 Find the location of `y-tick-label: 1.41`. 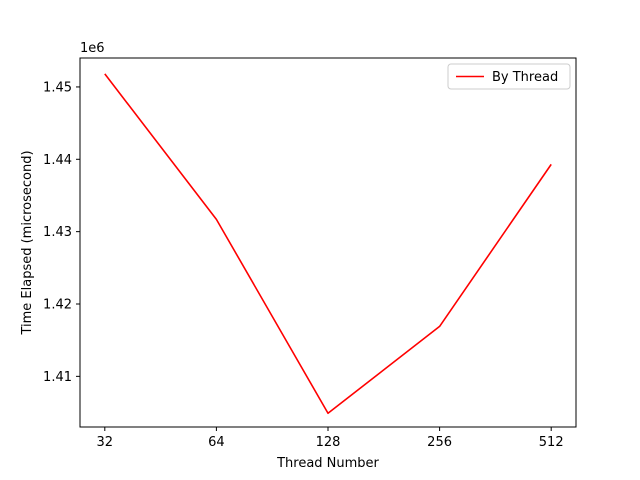

y-tick-label: 1.41 is located at coordinates (57, 377).